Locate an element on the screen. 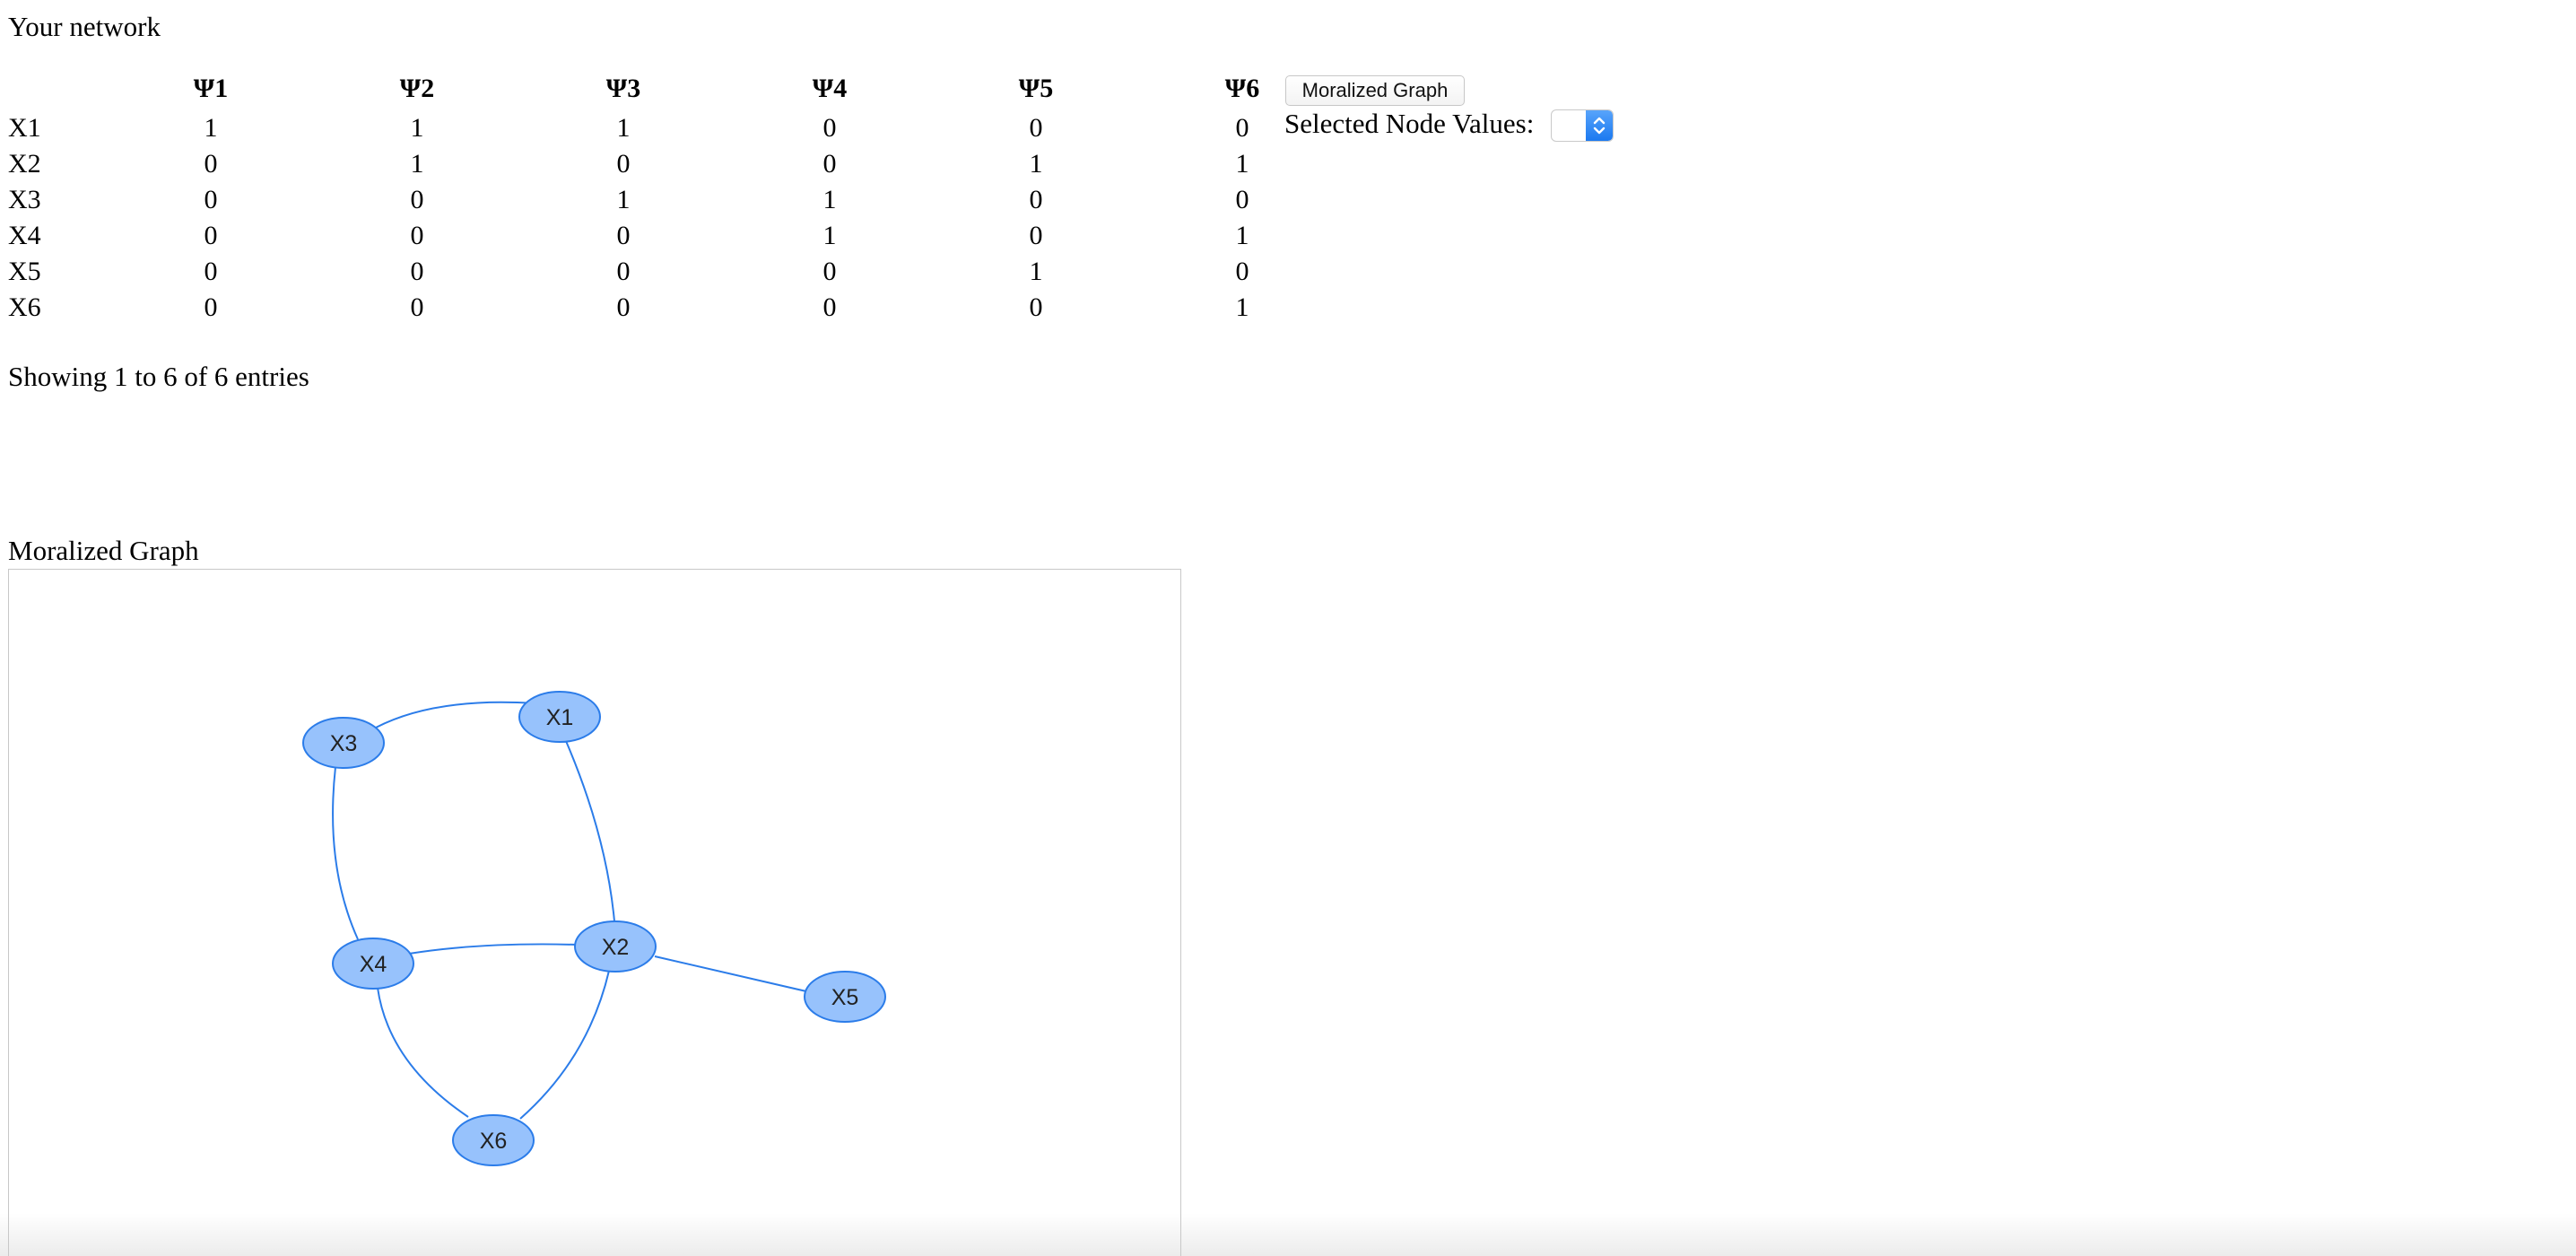 This screenshot has width=2576, height=1256. graph-node-x4: X4 is located at coordinates (373, 964).